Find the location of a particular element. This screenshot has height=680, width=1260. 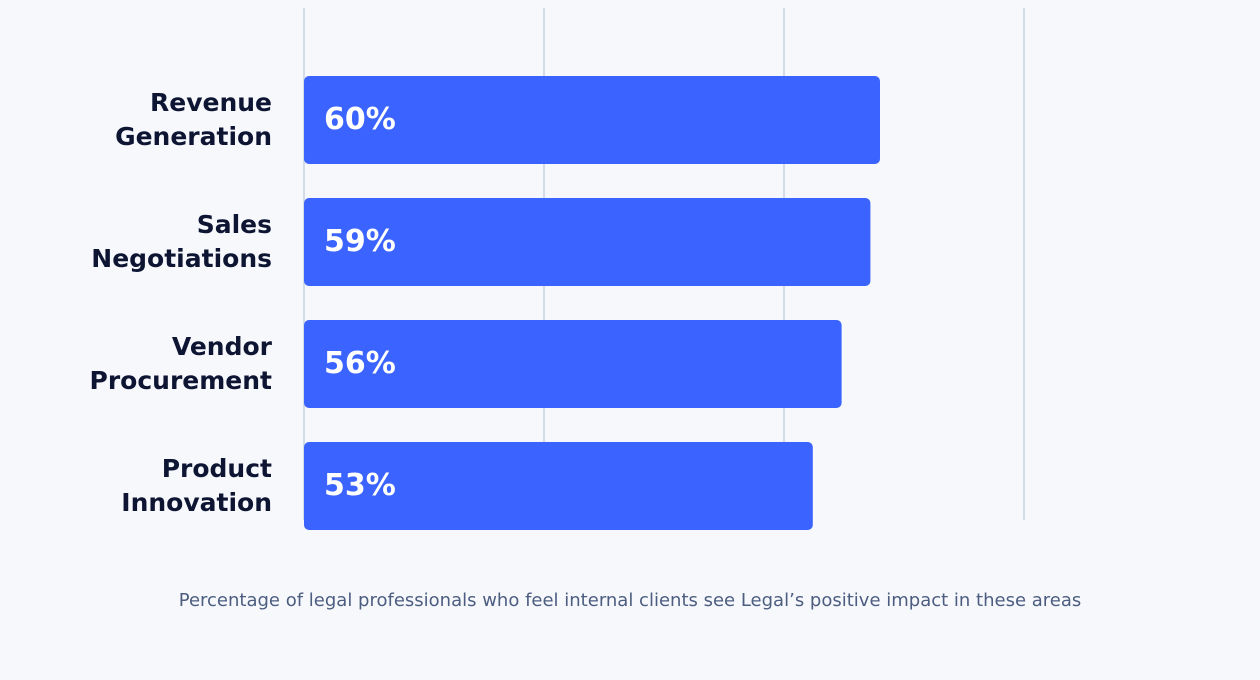

category-label: Product Innovation is located at coordinates (196, 485).